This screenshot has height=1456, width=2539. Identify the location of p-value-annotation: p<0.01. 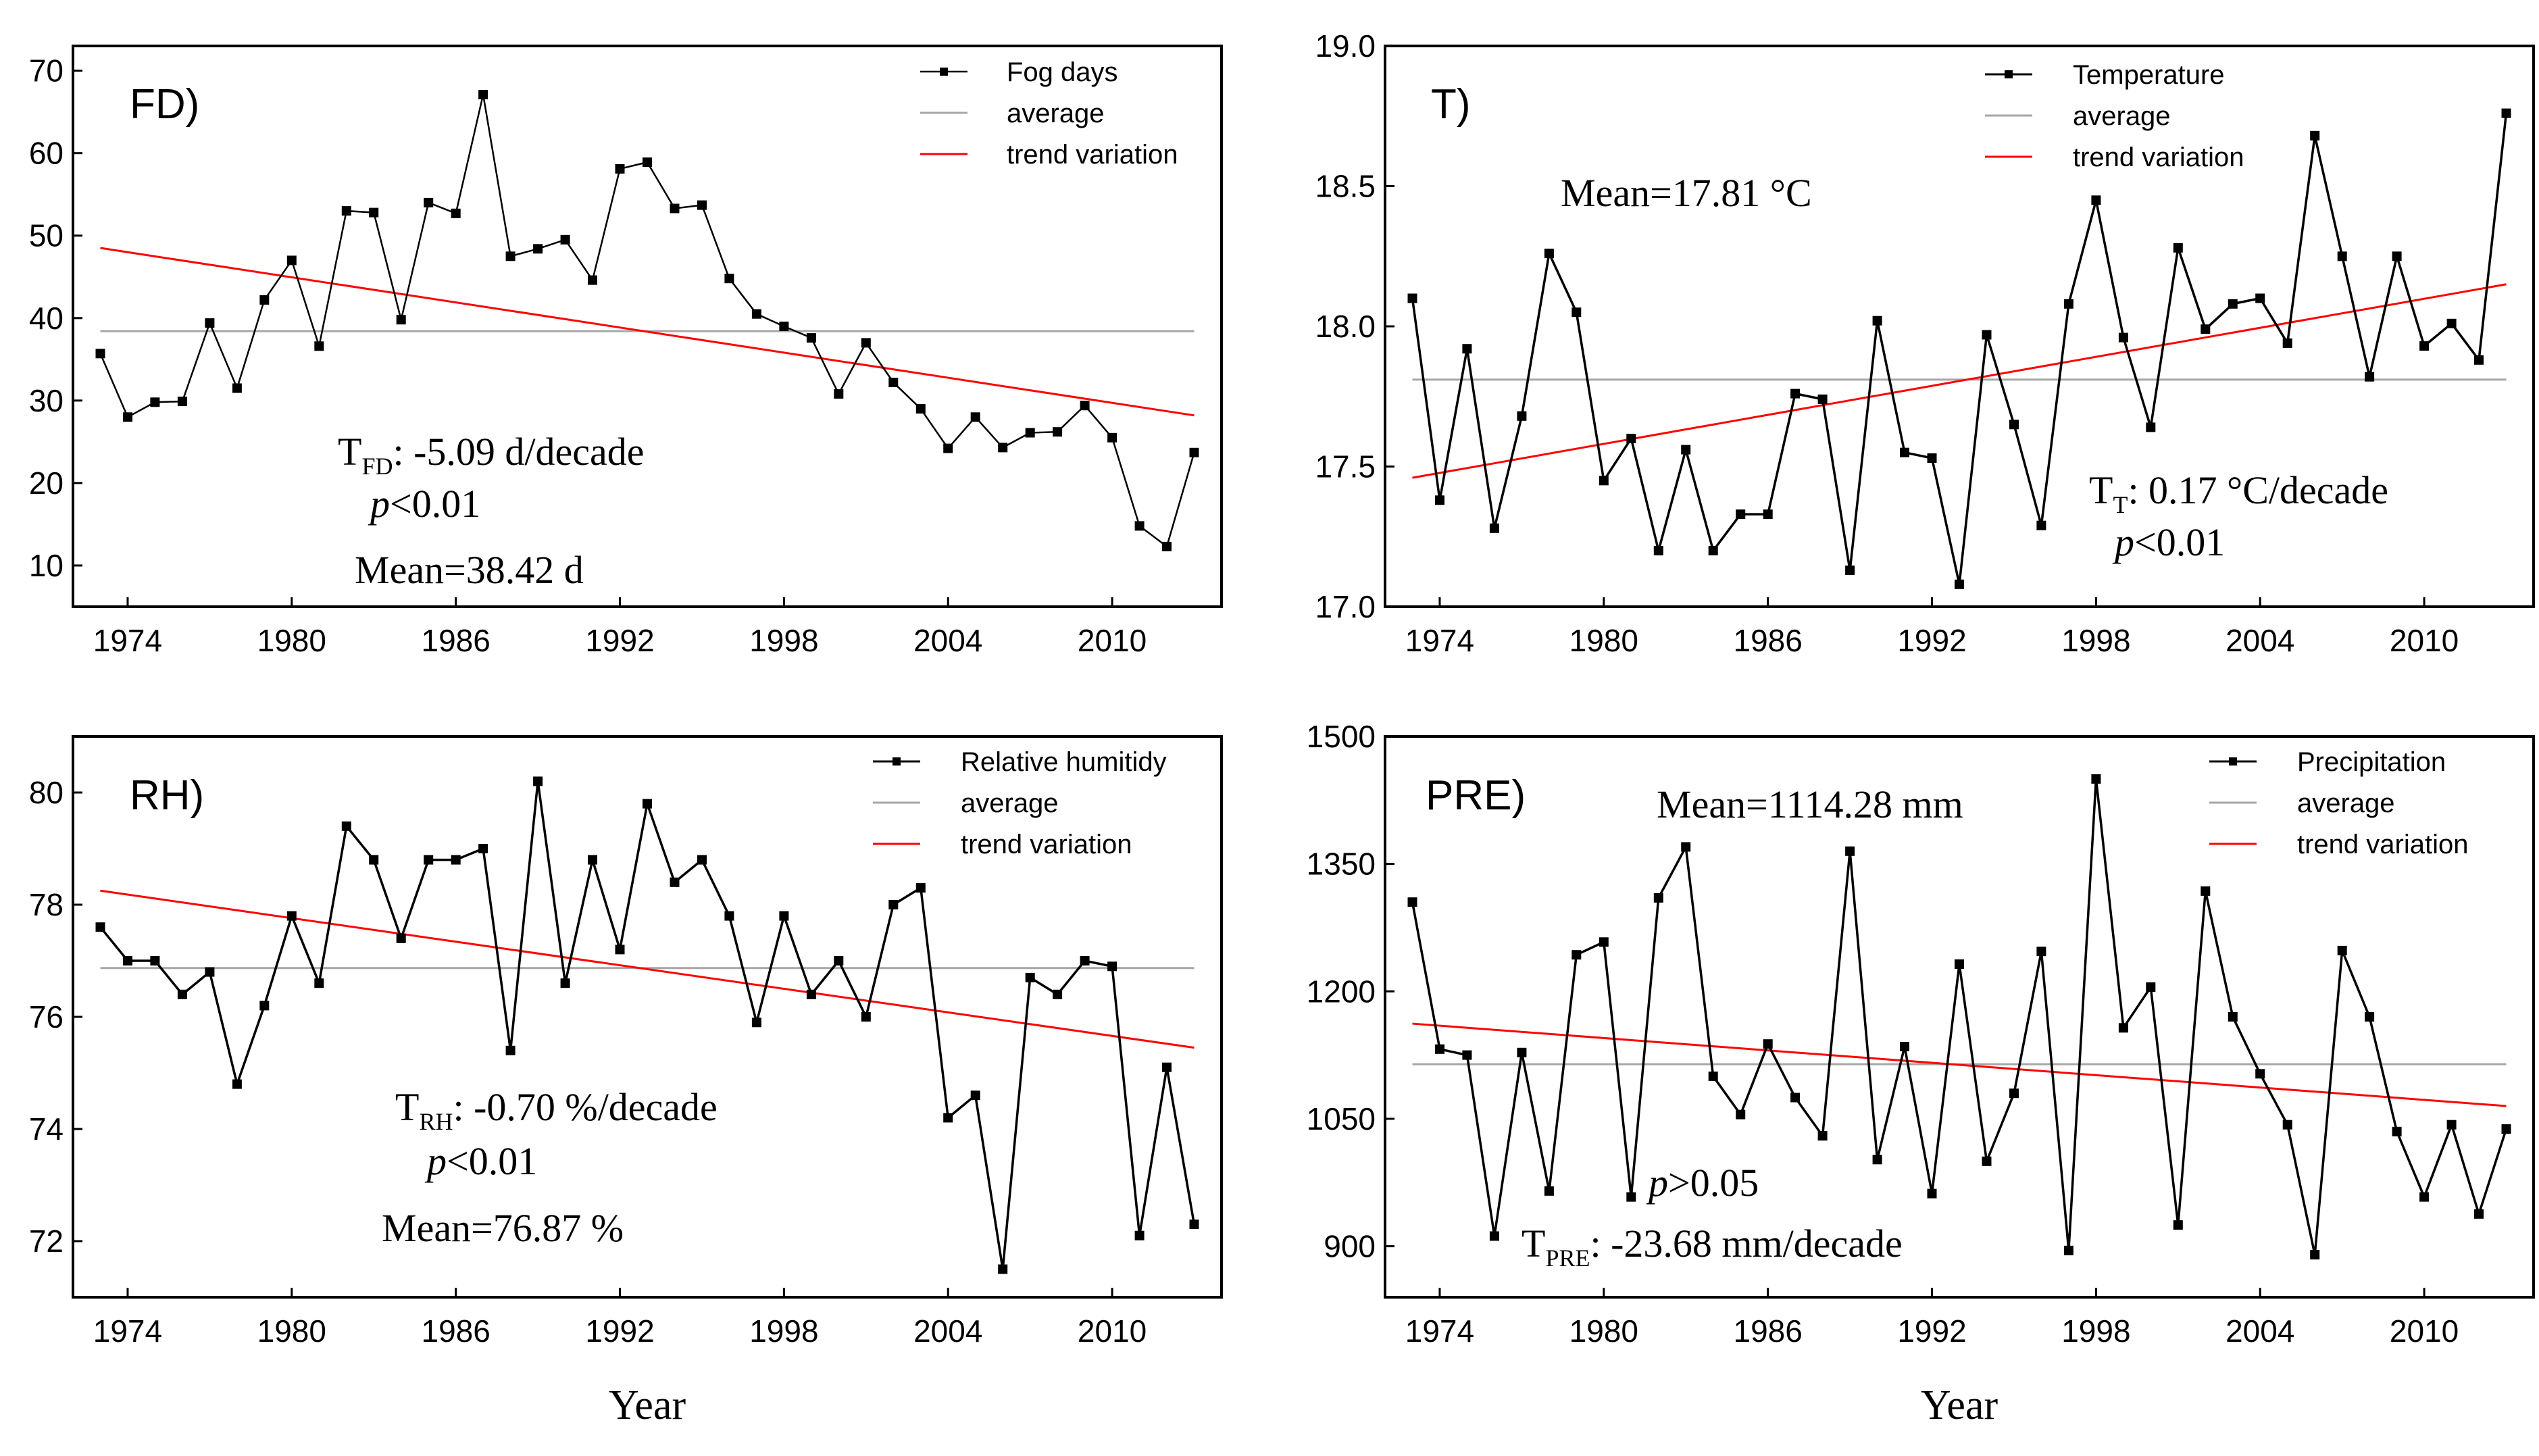
(424, 504).